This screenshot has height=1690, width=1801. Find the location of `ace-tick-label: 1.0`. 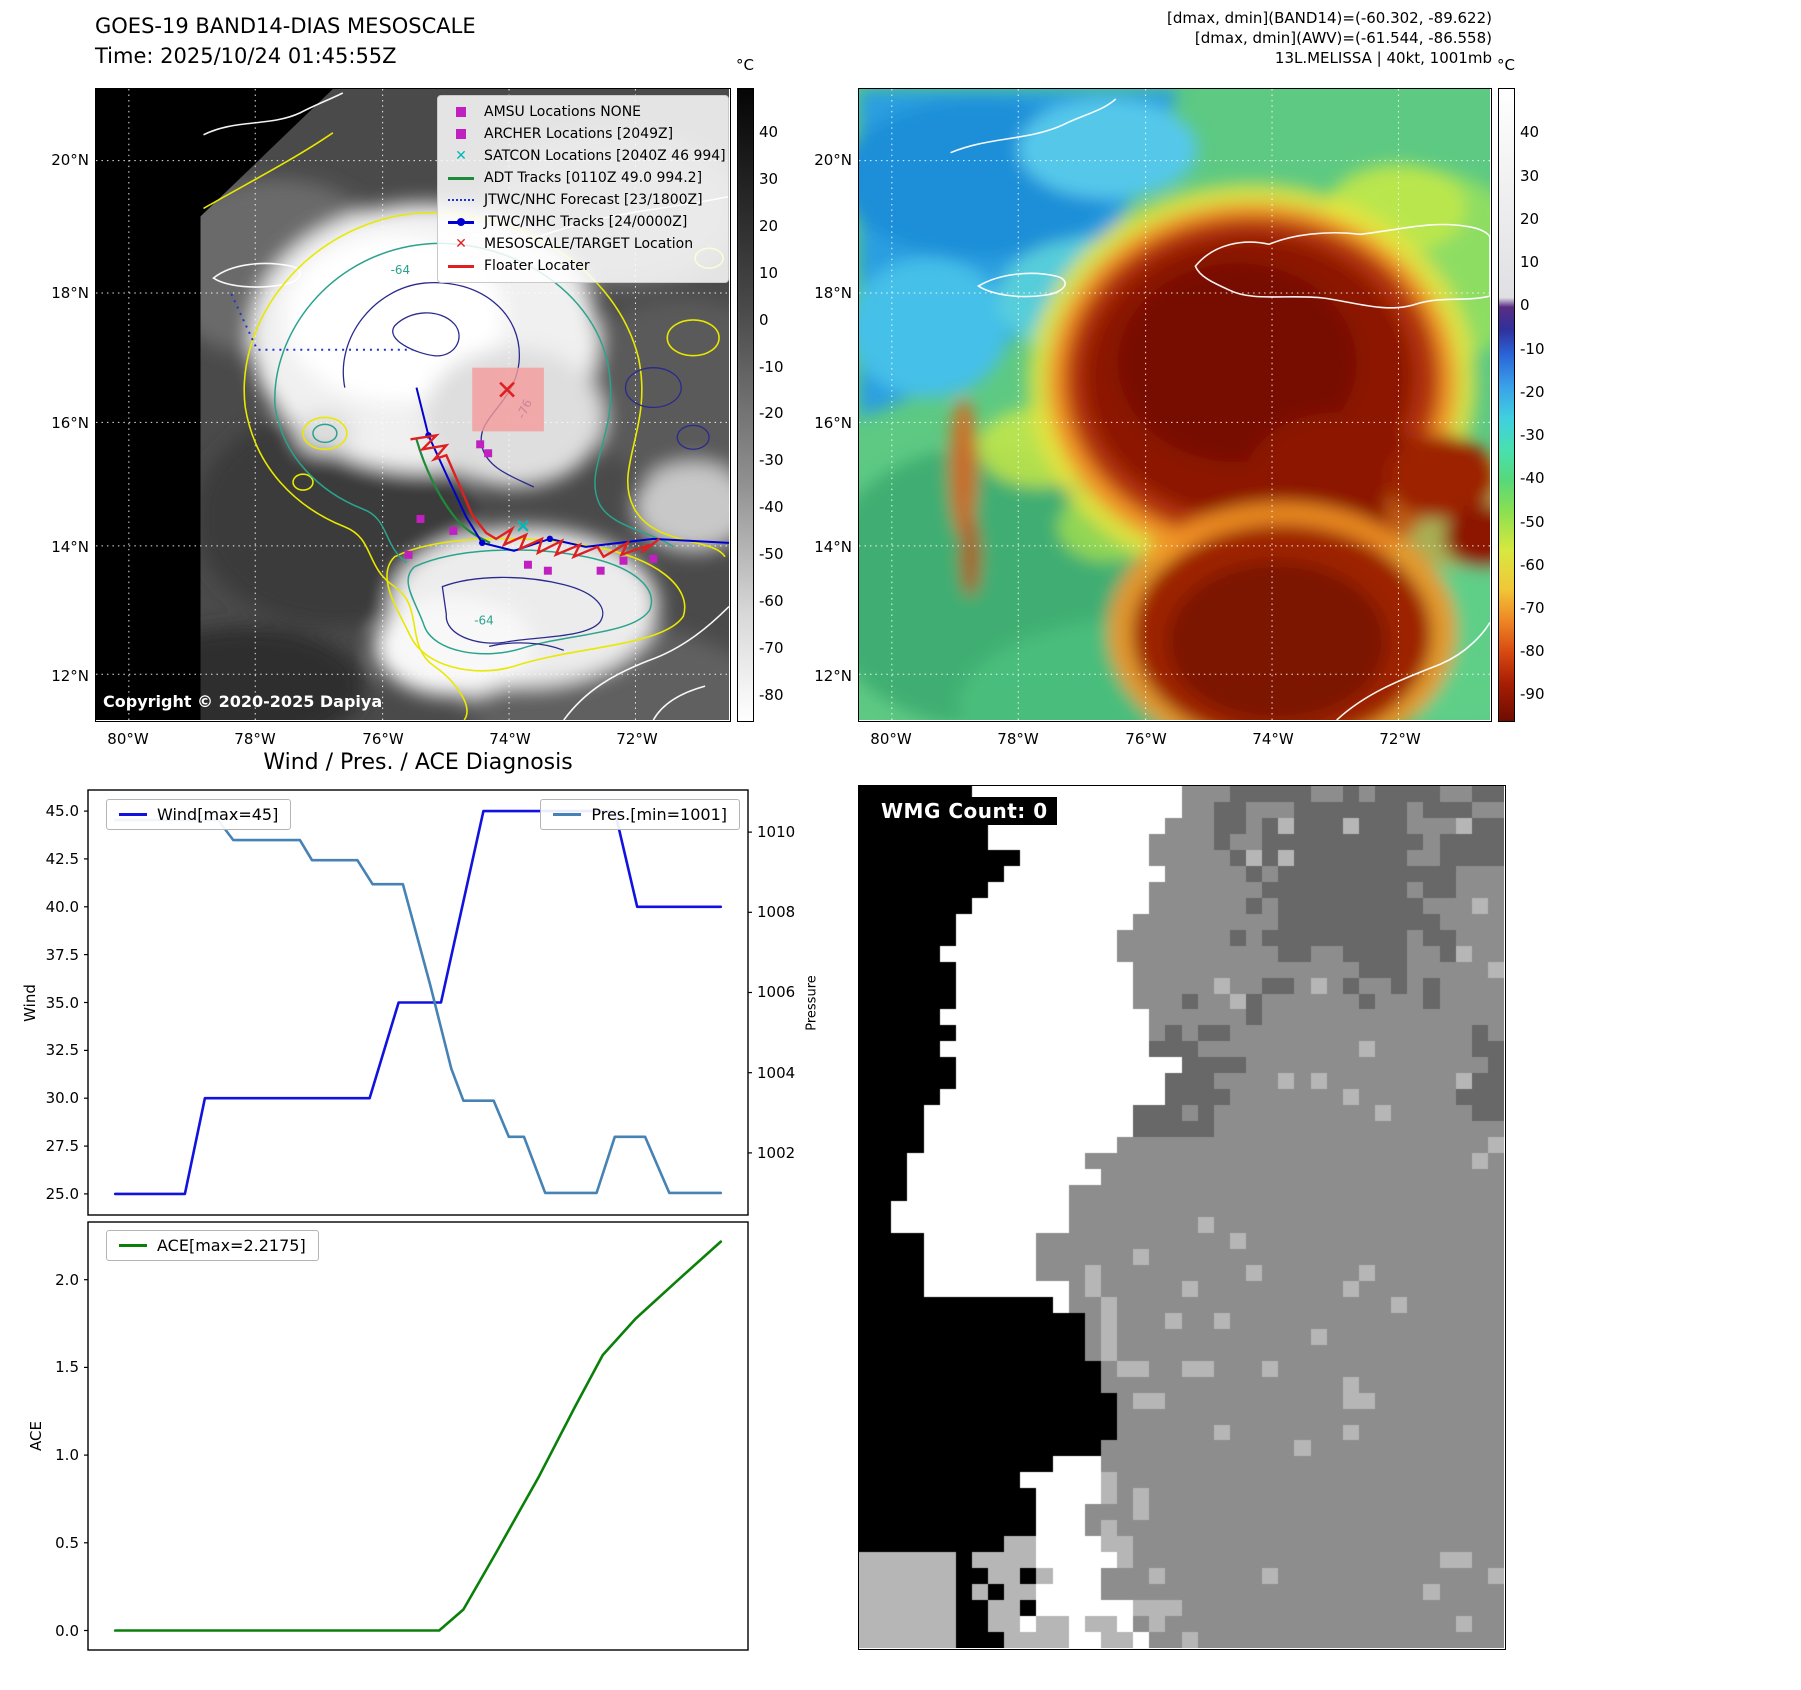

ace-tick-label: 1.0 is located at coordinates (67, 1455).